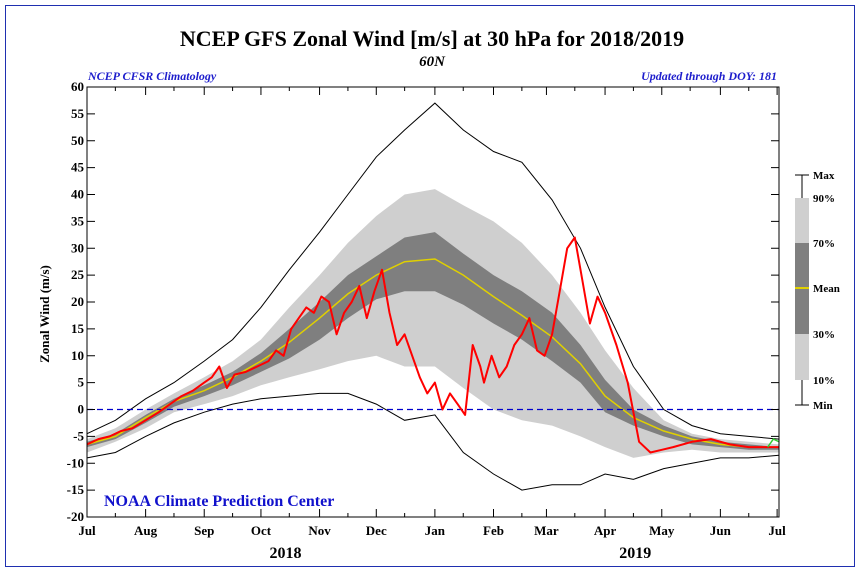 This screenshot has width=864, height=576. I want to click on year-label: 2019, so click(635, 553).